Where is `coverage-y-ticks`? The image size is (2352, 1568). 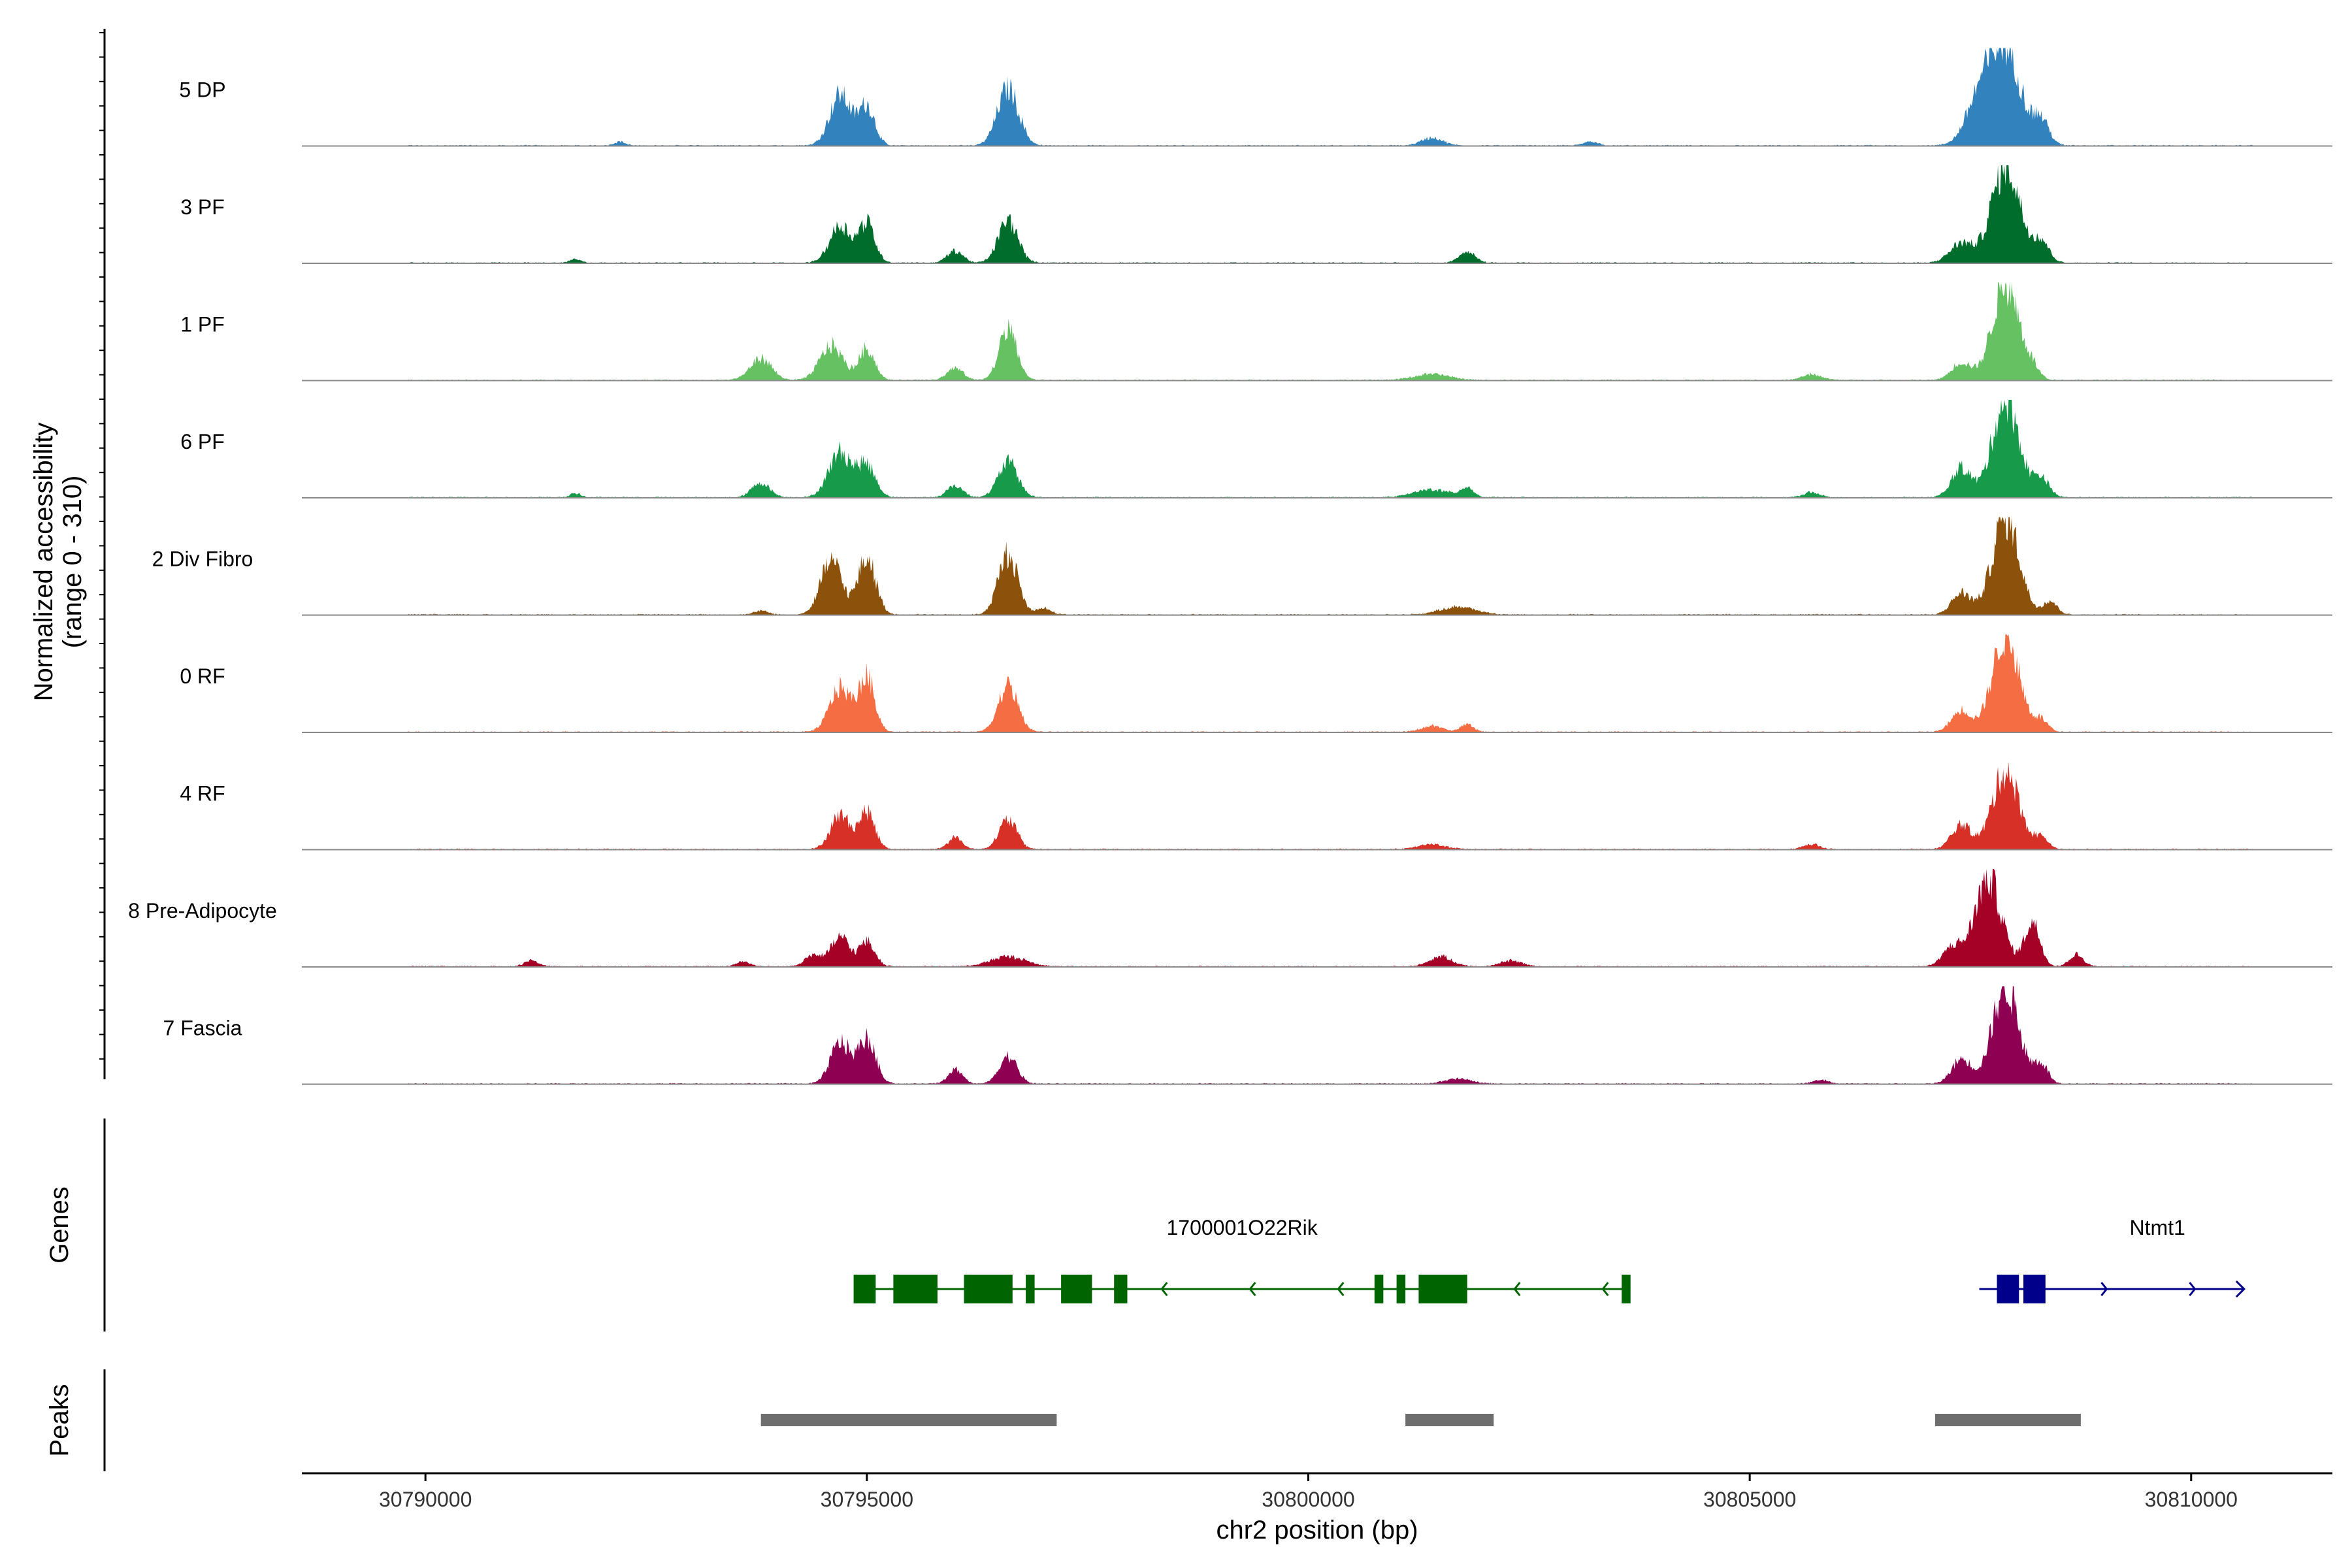
coverage-y-ticks is located at coordinates (102, 546).